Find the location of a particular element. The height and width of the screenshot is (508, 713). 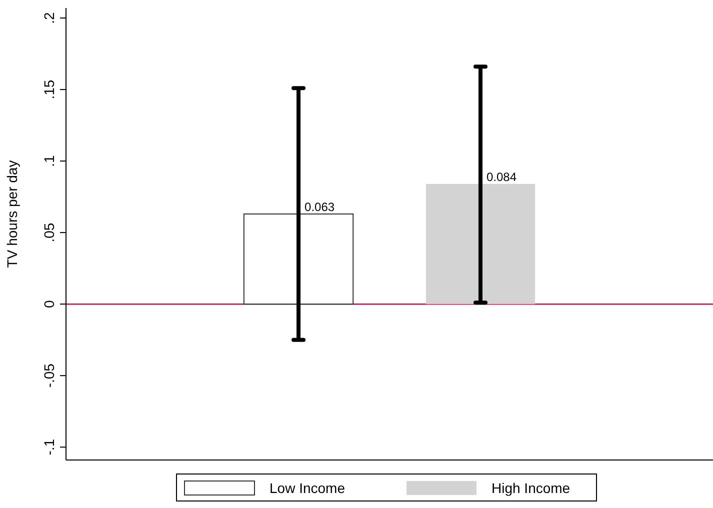

y-tick-label: .2 is located at coordinates (49, 18).